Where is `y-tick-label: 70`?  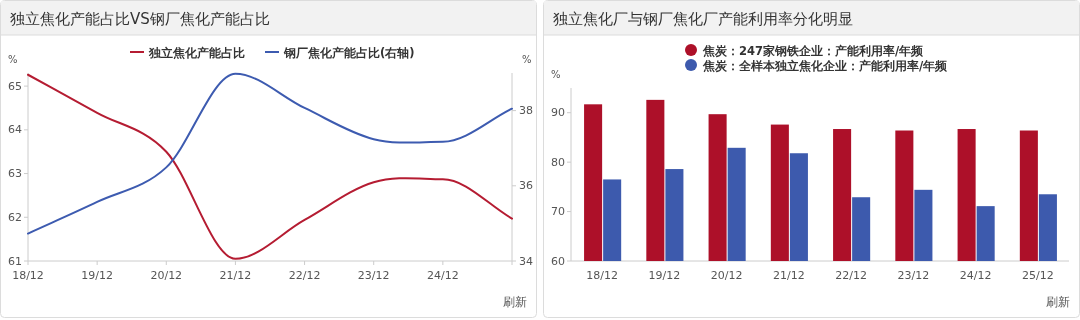
y-tick-label: 70 is located at coordinates (558, 212).